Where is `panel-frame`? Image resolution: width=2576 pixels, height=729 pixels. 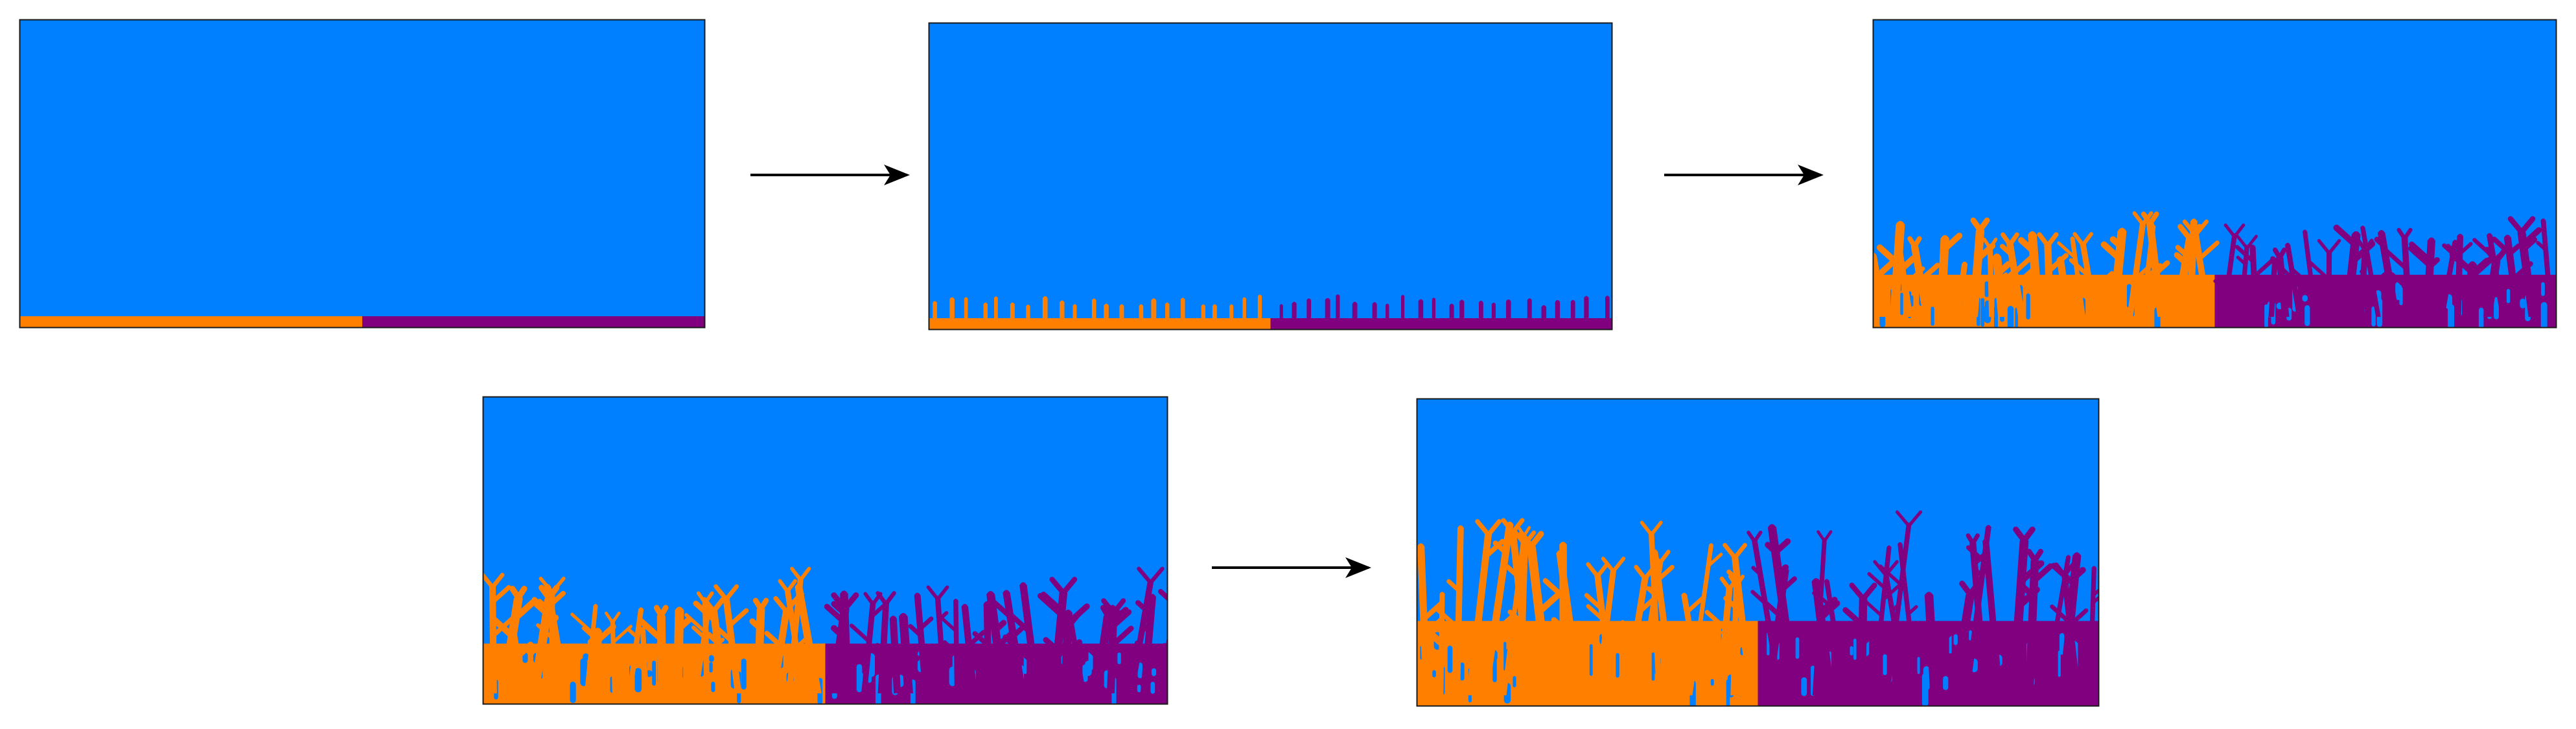 panel-frame is located at coordinates (362, 174).